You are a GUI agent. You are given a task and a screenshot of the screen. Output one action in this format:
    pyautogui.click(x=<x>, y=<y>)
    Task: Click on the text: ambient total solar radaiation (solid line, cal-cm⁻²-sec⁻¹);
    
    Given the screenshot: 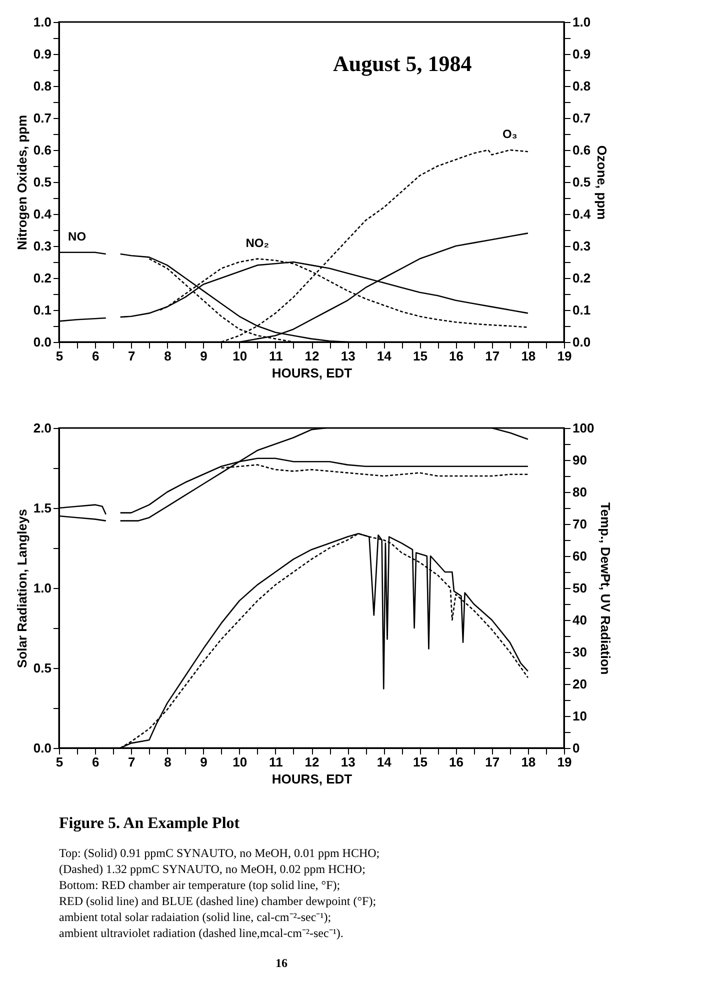 What is the action you would take?
    pyautogui.click(x=195, y=917)
    